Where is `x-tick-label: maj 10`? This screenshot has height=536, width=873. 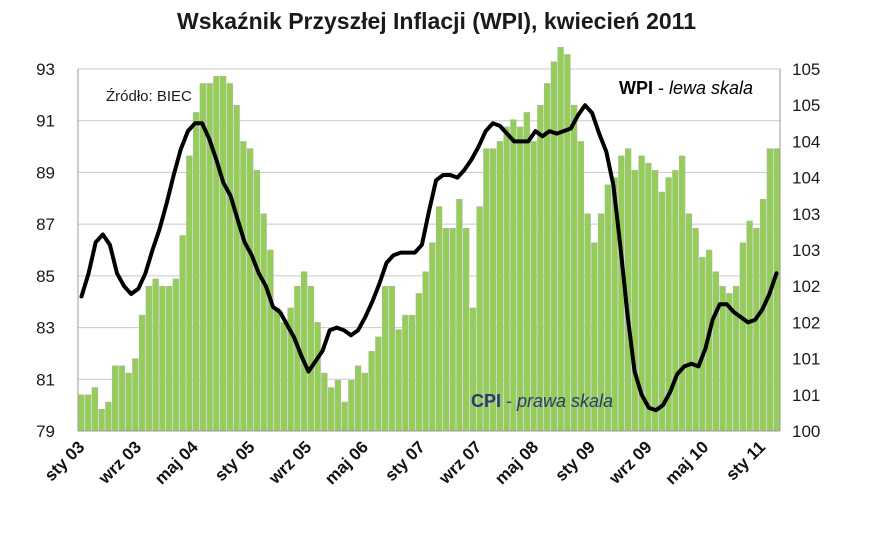 x-tick-label: maj 10 is located at coordinates (687, 462).